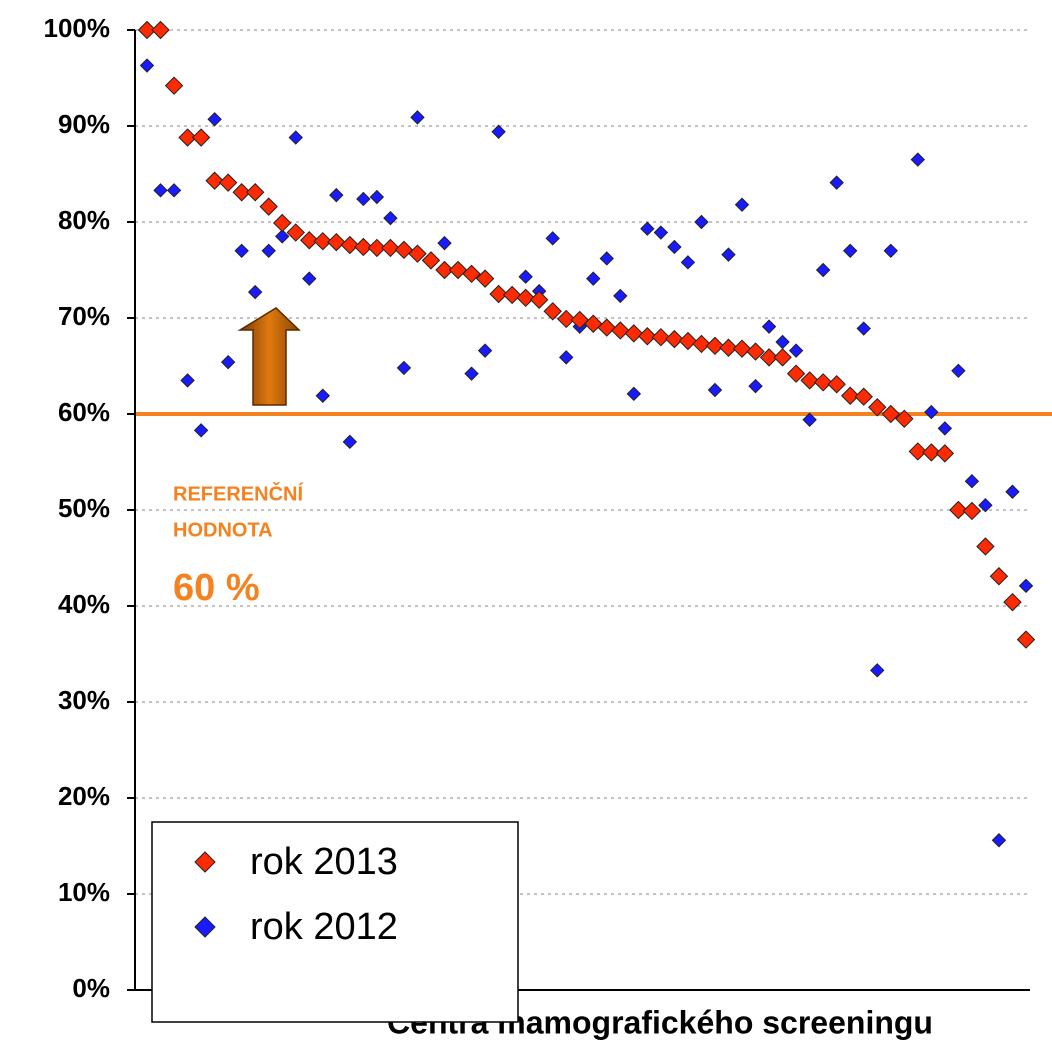 Image resolution: width=1052 pixels, height=1045 pixels. I want to click on y-tick-label: 0%, so click(91, 988).